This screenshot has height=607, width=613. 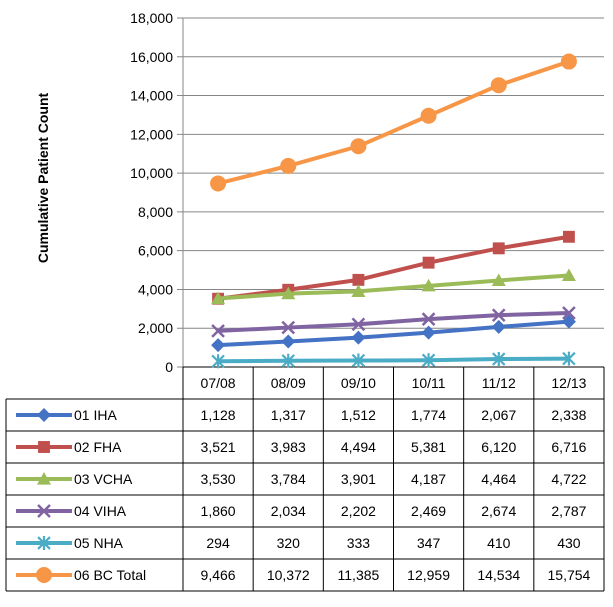 What do you see at coordinates (218, 447) in the screenshot?
I see `data-label: 3,521` at bounding box center [218, 447].